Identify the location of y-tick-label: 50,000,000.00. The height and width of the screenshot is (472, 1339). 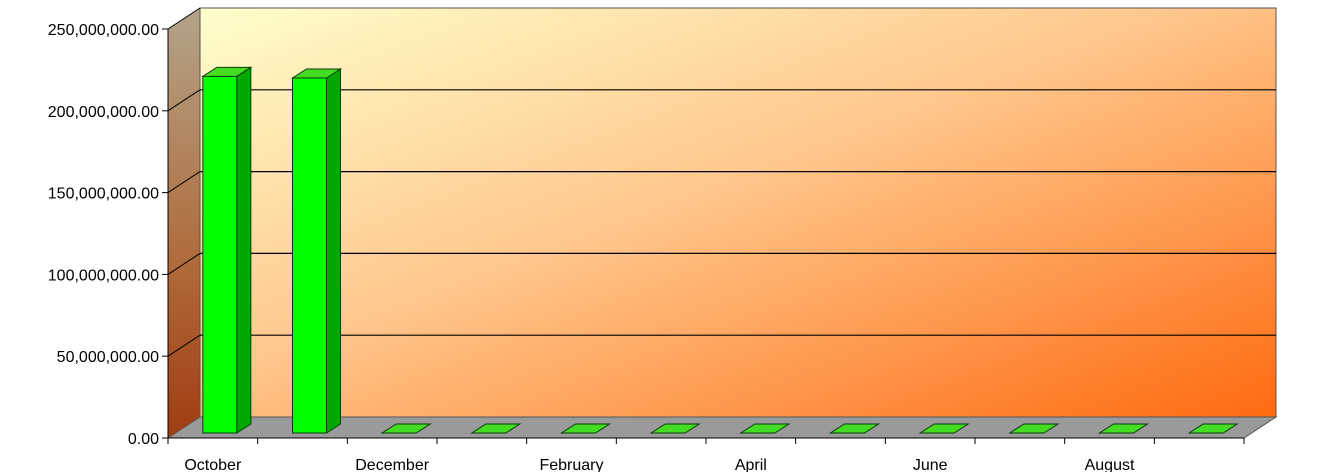
(108, 357).